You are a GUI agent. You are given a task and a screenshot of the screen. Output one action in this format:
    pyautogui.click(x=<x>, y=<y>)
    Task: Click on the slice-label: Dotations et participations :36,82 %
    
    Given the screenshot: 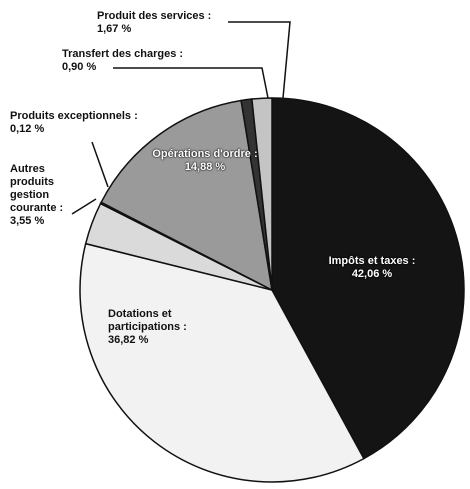 What is the action you would take?
    pyautogui.click(x=163, y=327)
    